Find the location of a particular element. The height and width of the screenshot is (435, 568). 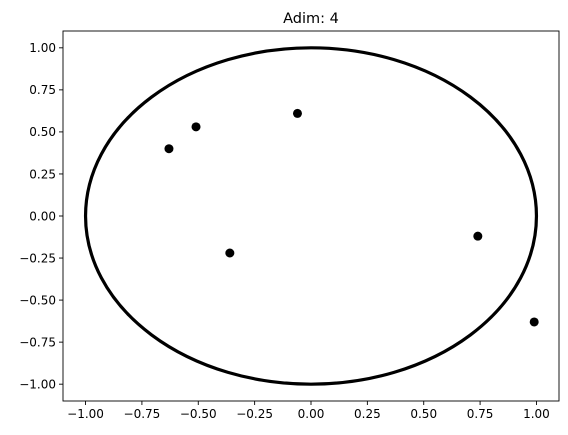

x-tick-label: −1.00 is located at coordinates (85, 414).